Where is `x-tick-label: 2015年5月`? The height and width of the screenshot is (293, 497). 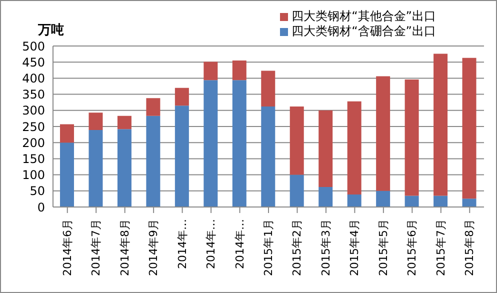 x-tick-label: 2015年5月 is located at coordinates (383, 247).